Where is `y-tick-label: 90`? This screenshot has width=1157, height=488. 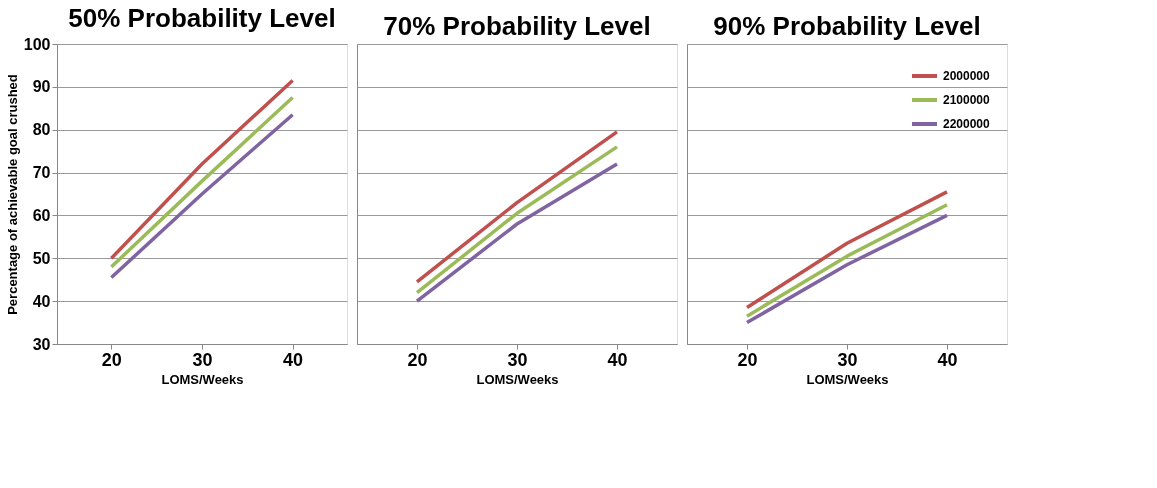
y-tick-label: 90 is located at coordinates (41, 87).